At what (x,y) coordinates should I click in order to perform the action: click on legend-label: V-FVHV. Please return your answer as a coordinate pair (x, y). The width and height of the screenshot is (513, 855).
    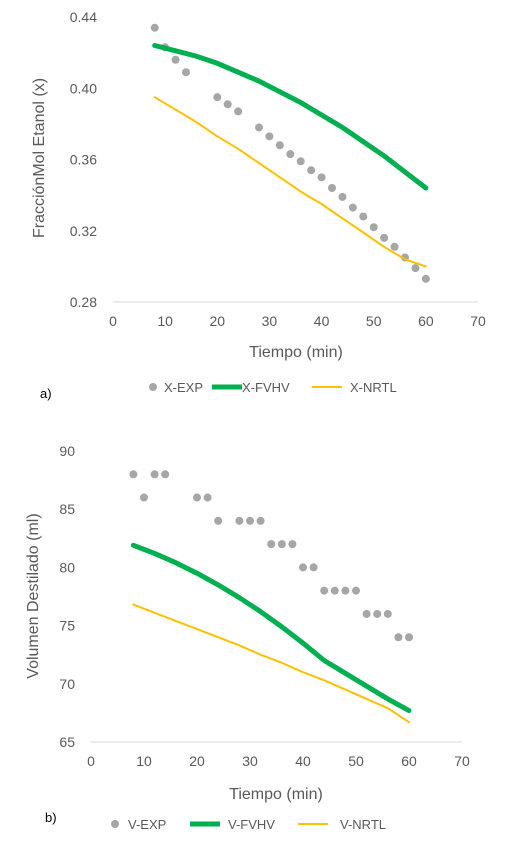
    Looking at the image, I should click on (251, 824).